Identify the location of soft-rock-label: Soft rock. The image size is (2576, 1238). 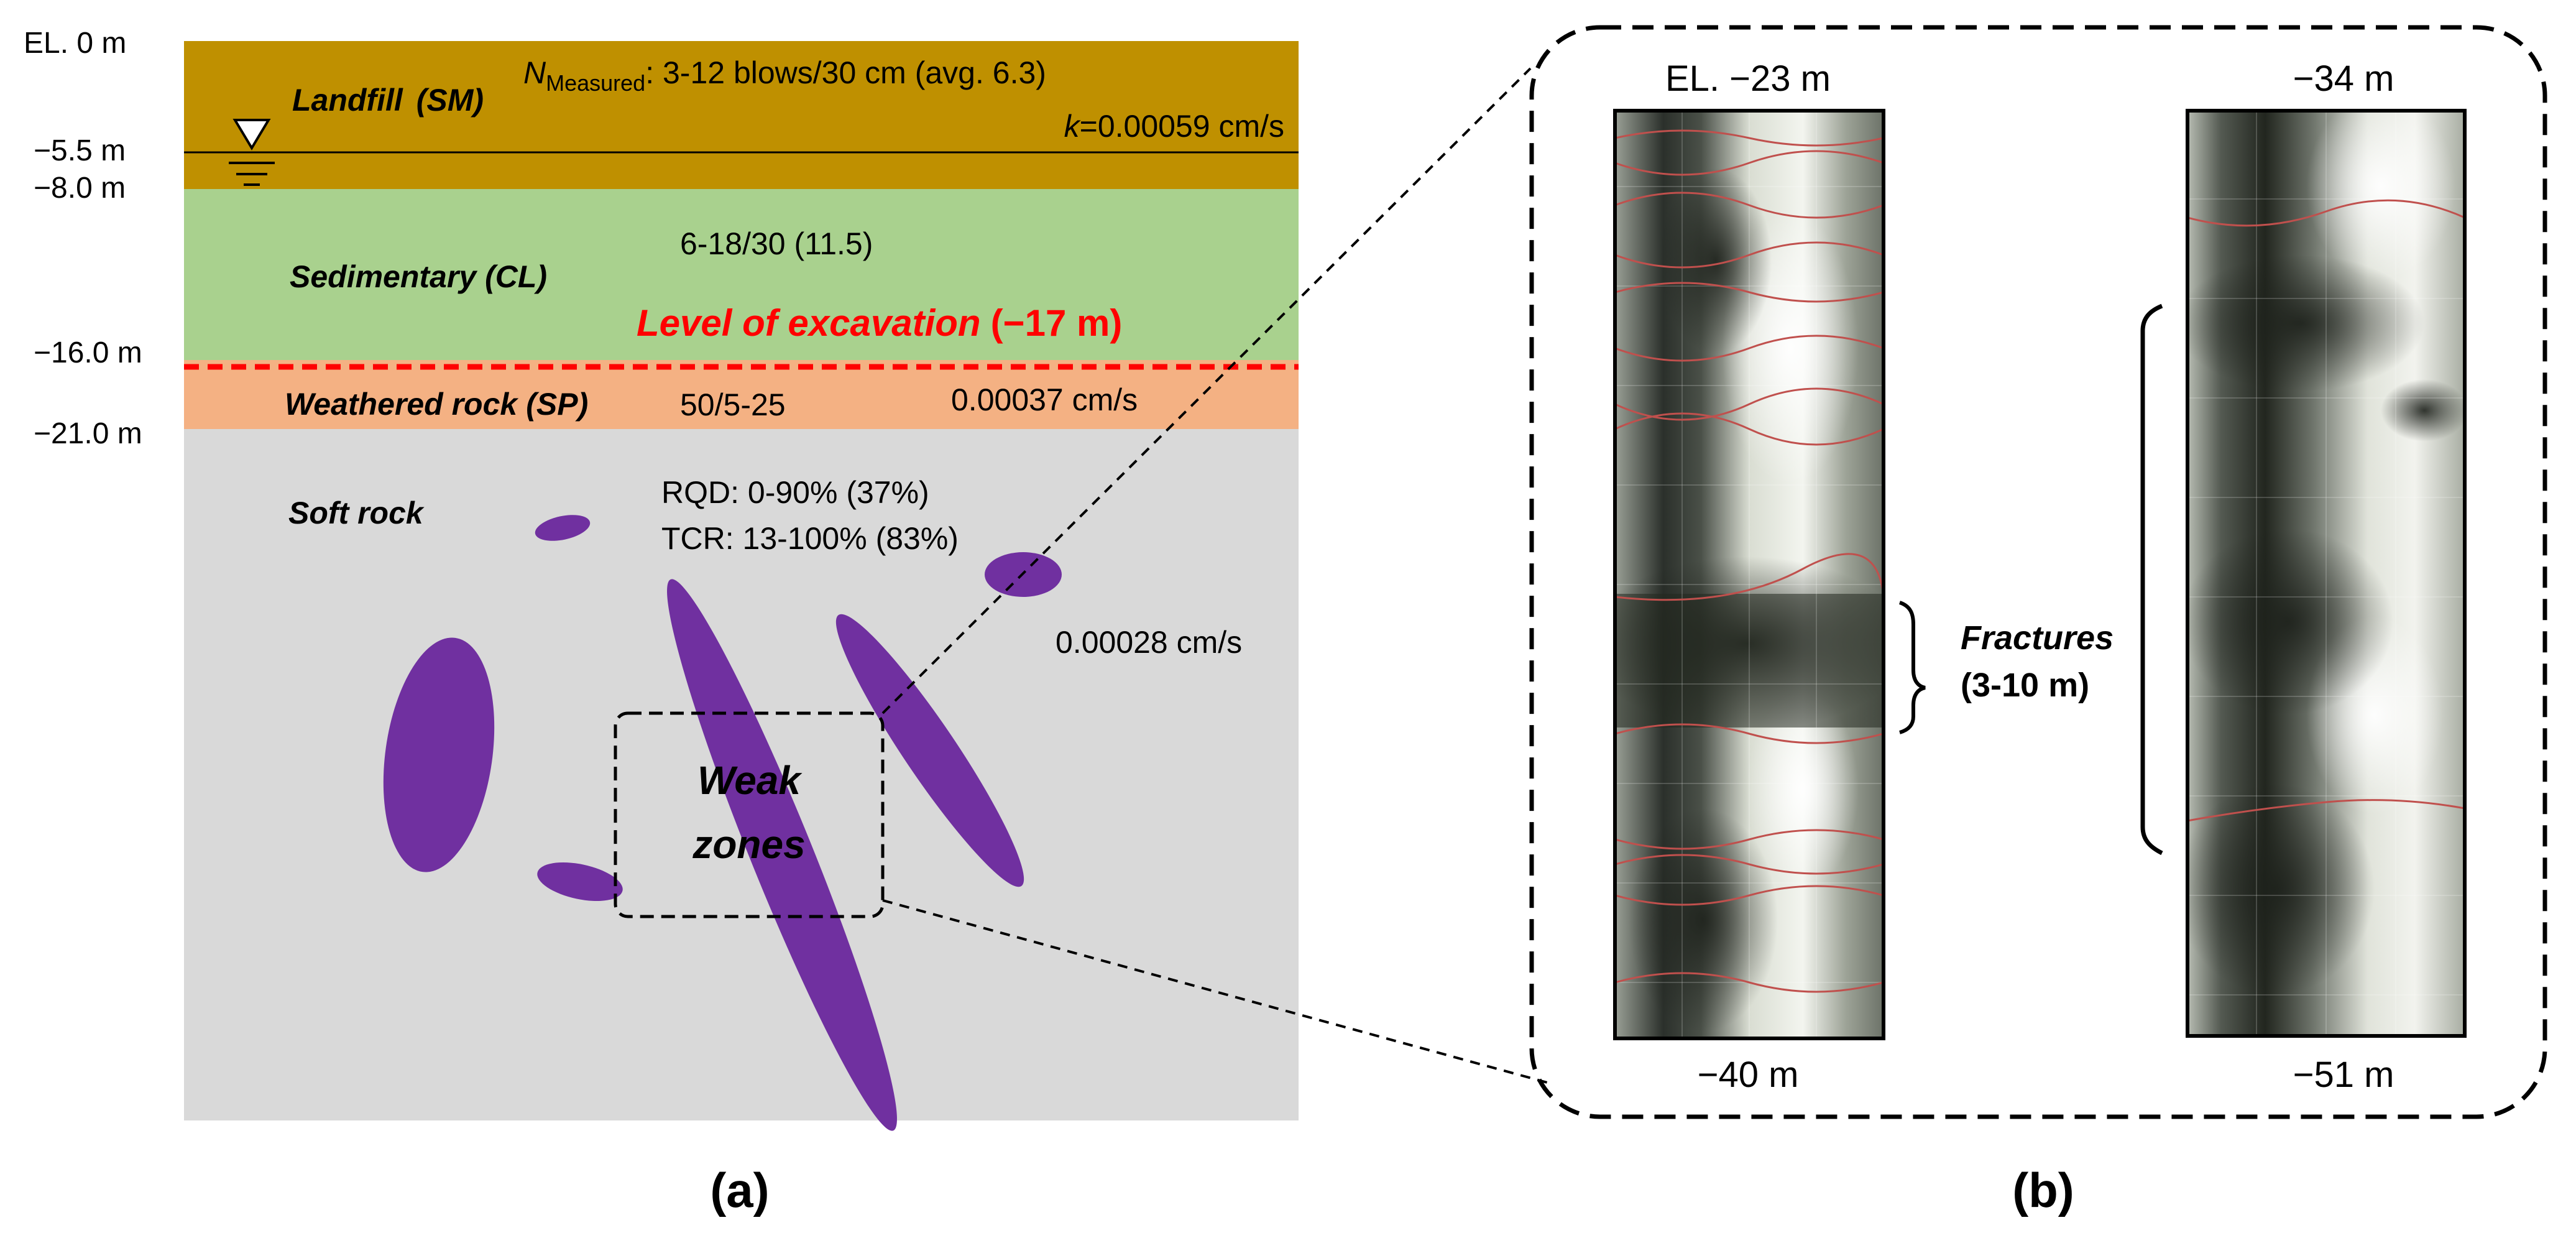
(356, 513).